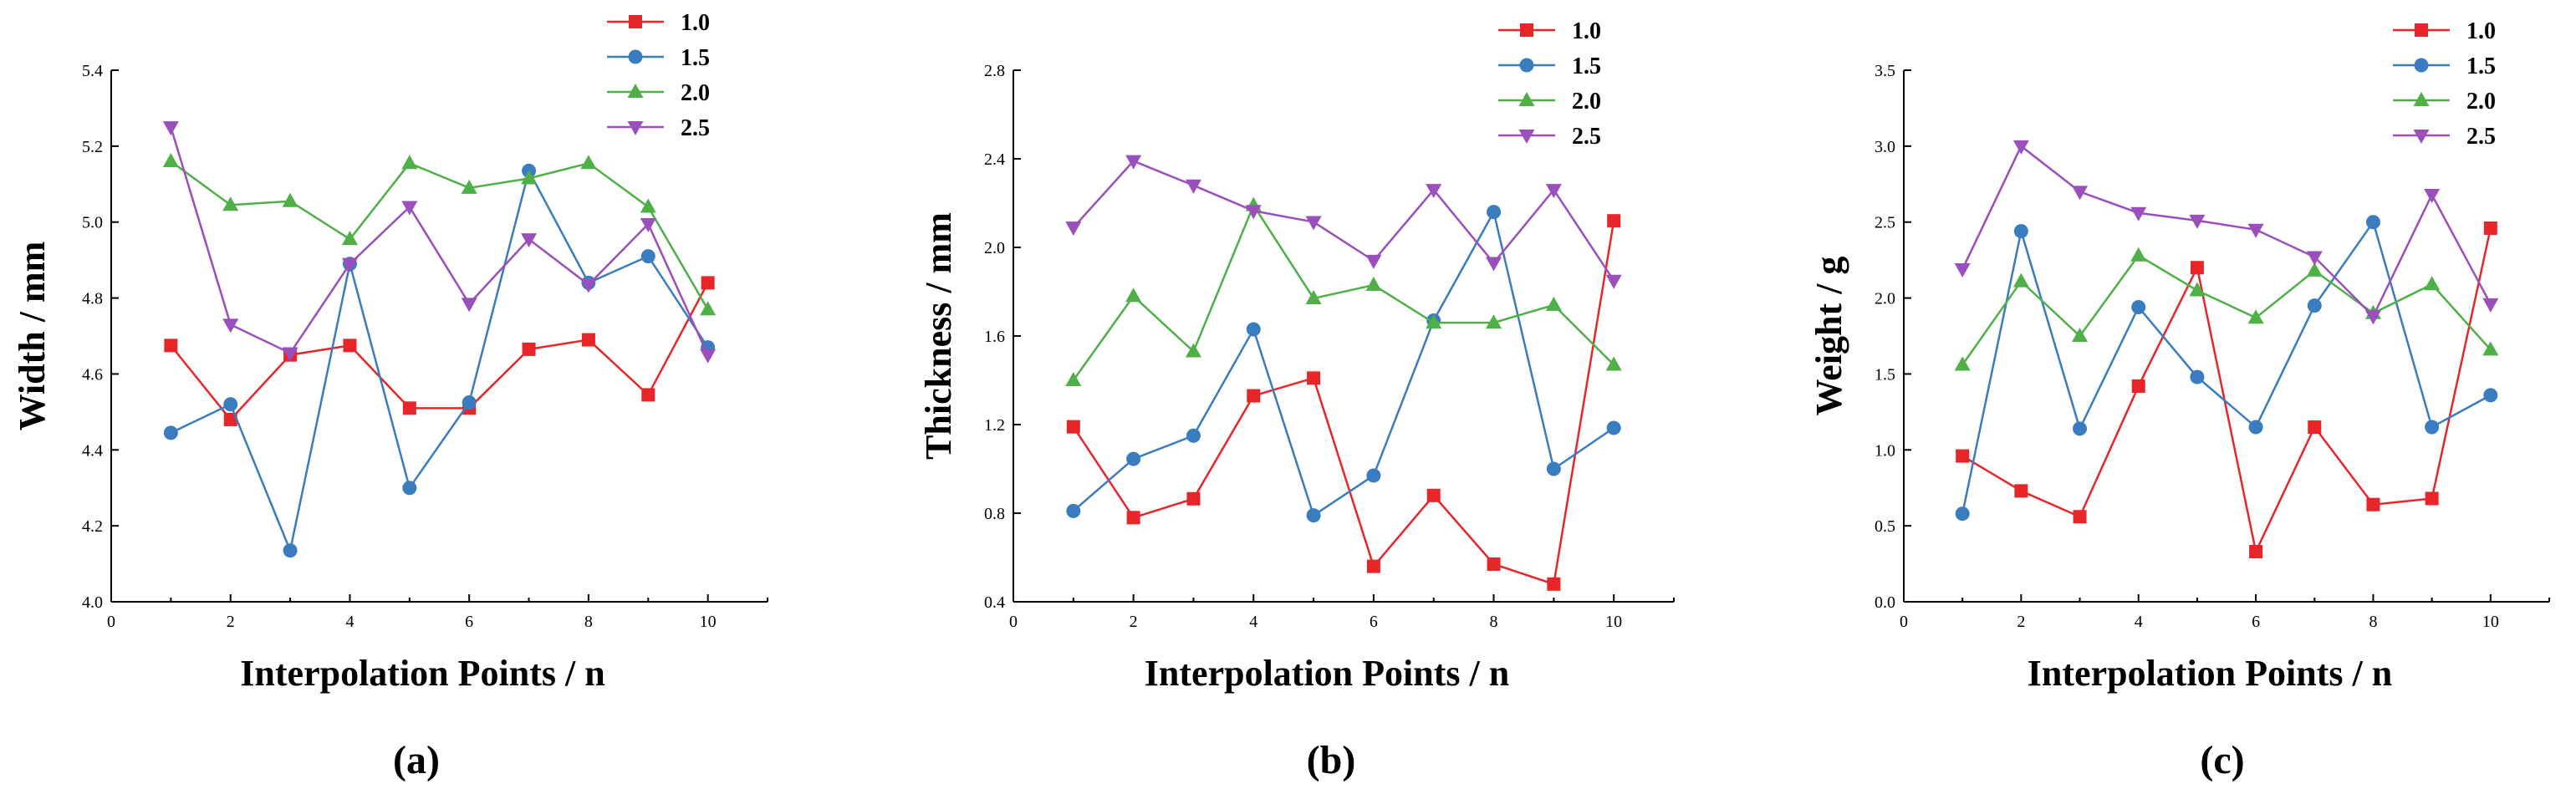 Image resolution: width=2576 pixels, height=789 pixels. What do you see at coordinates (2222, 760) in the screenshot?
I see `panel-label: (c)` at bounding box center [2222, 760].